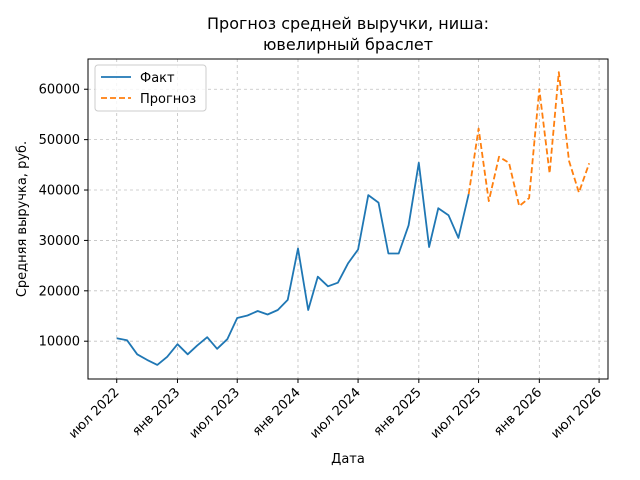 The image size is (640, 480). Describe the element at coordinates (22, 219) in the screenshot. I see `y-axis-label: Средняя выручка, руб.` at that location.